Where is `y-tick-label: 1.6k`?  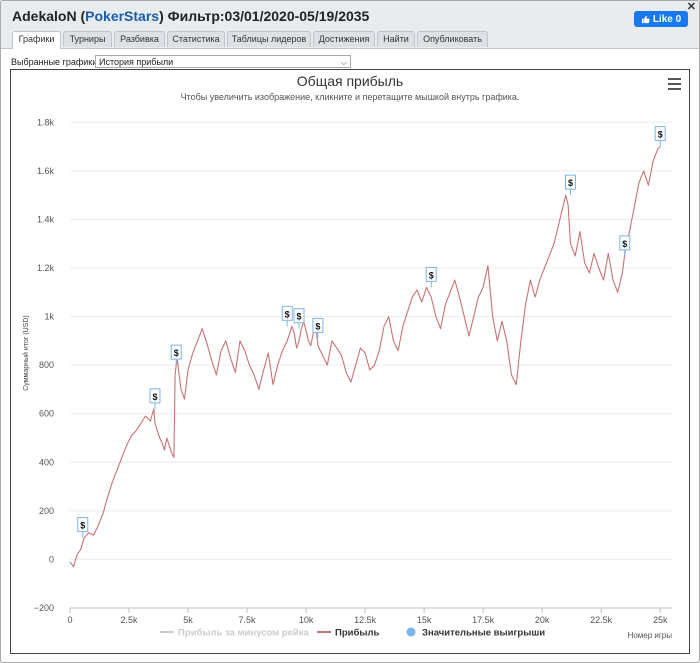 y-tick-label: 1.6k is located at coordinates (46, 171).